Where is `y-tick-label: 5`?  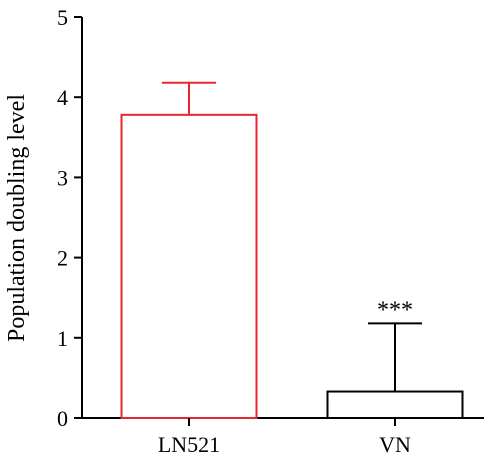 y-tick-label: 5 is located at coordinates (62, 17).